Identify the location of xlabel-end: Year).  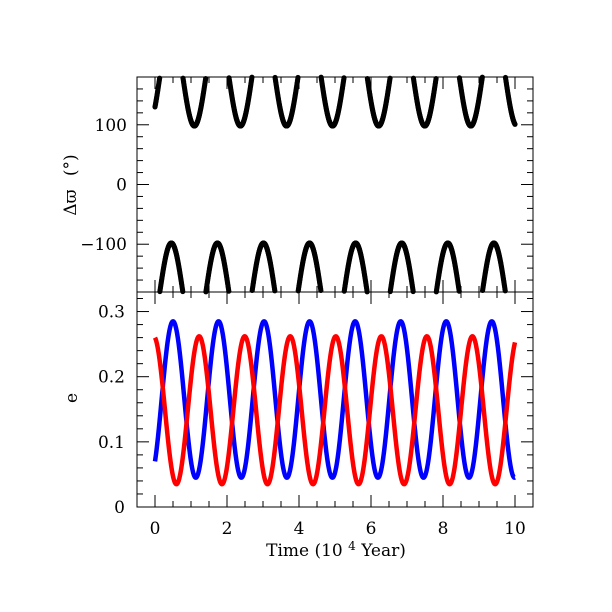
(383, 551).